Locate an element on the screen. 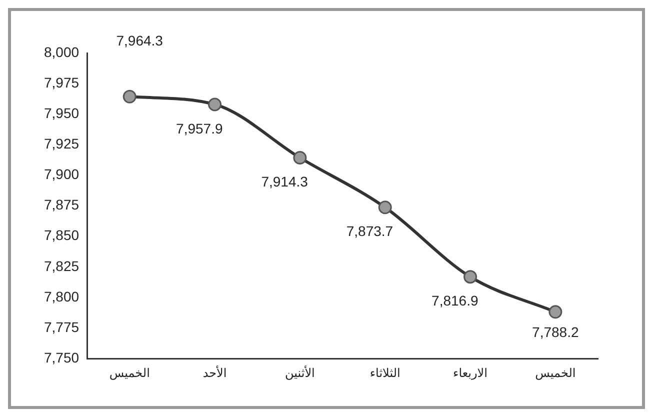 This screenshot has height=417, width=653. x-tick-label: الاربعاء is located at coordinates (470, 373).